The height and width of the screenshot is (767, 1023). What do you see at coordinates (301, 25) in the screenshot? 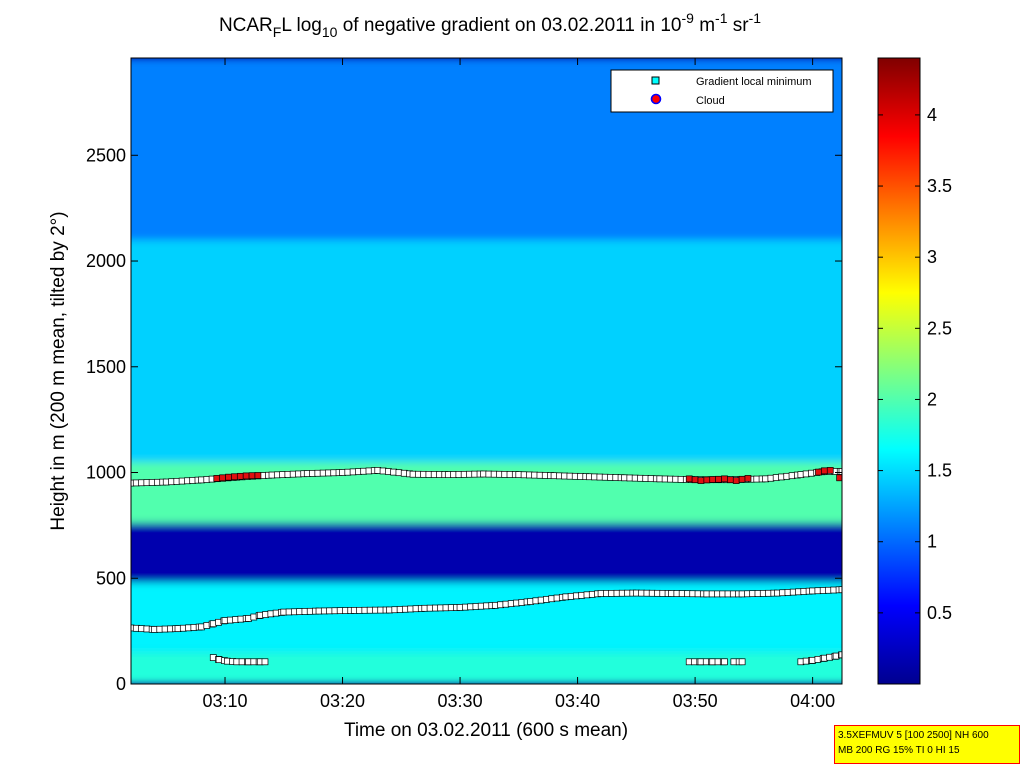
I see `title-part: L log` at bounding box center [301, 25].